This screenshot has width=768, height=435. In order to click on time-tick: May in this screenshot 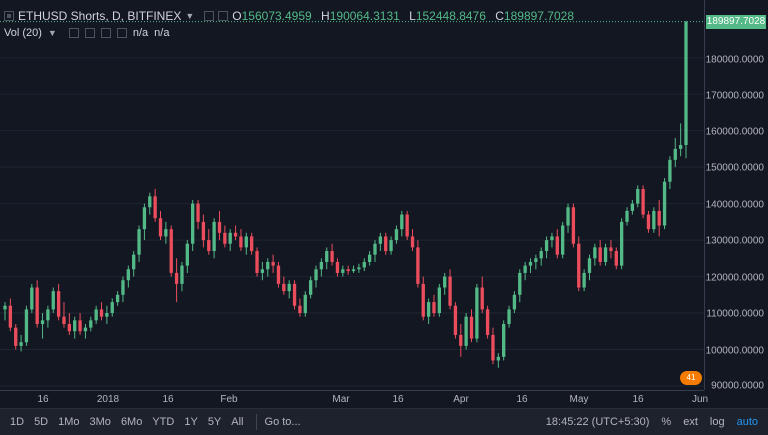, I will do `click(579, 399)`.